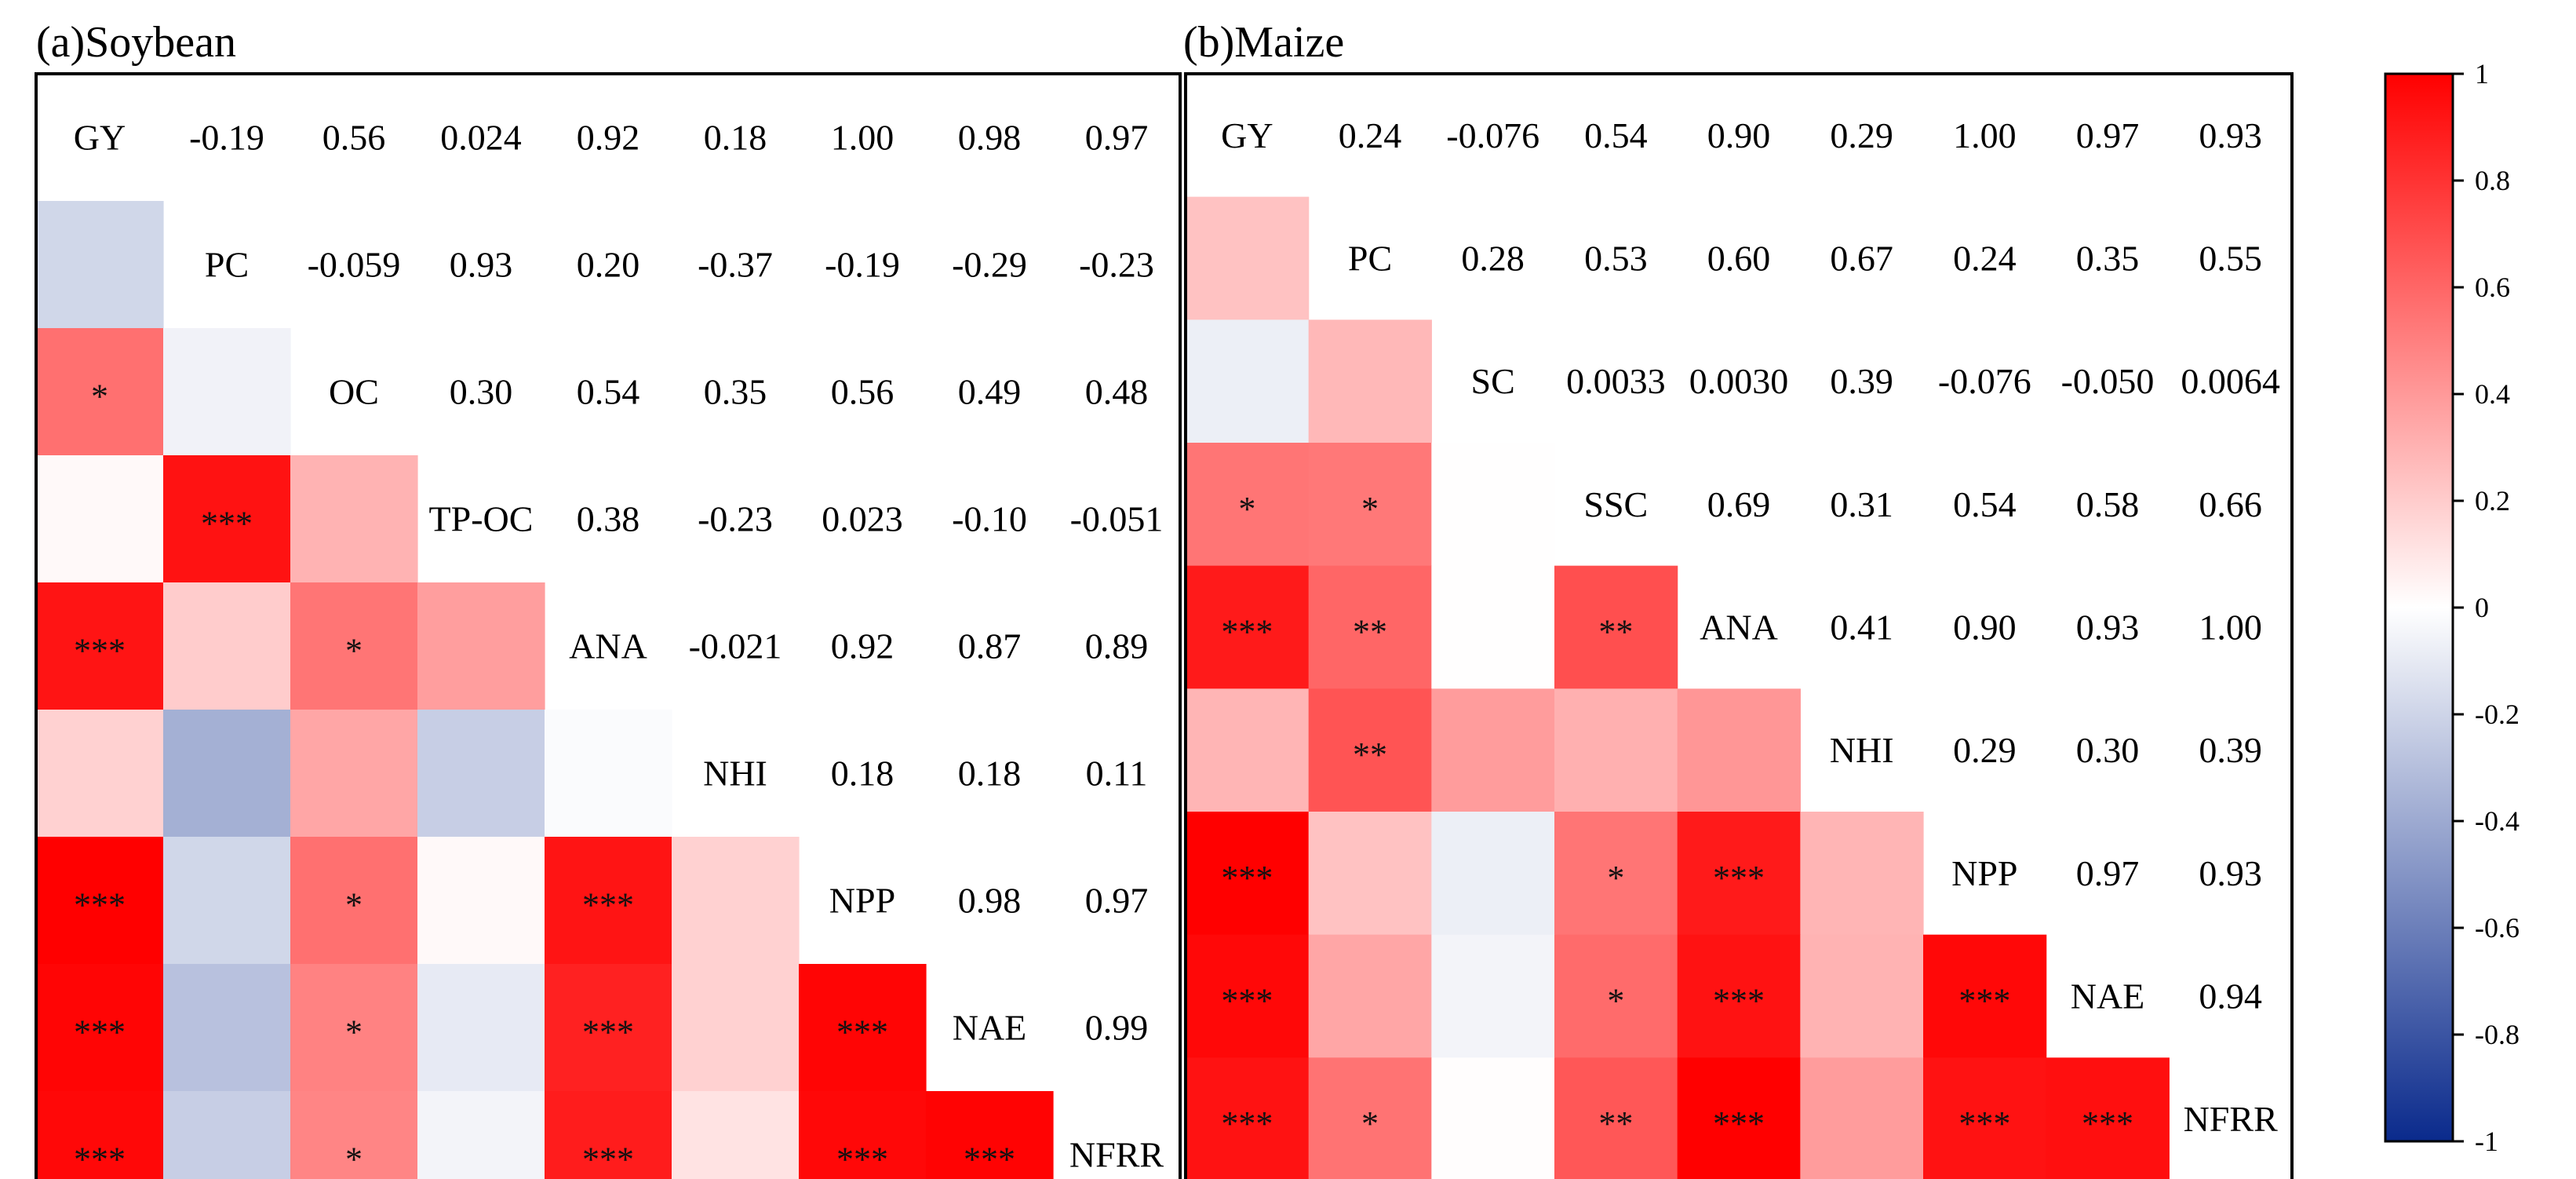  What do you see at coordinates (1117, 1028) in the screenshot?
I see `correlation-value-label: 0.99` at bounding box center [1117, 1028].